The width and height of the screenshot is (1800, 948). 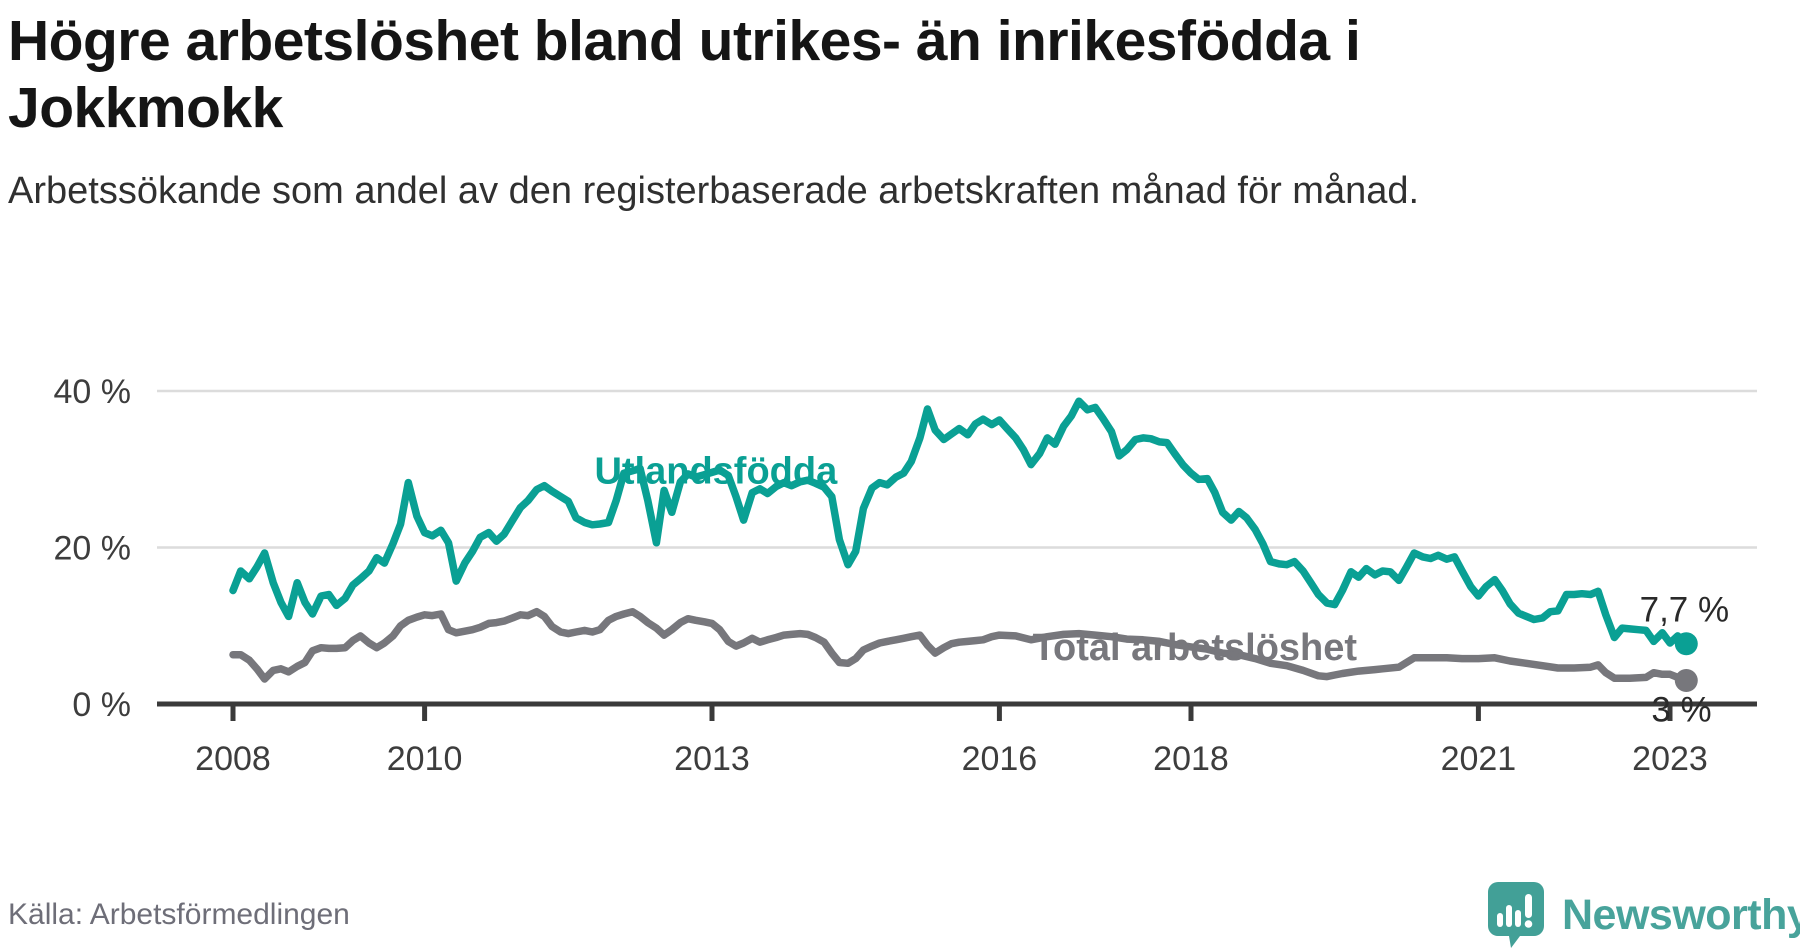 I want to click on value-label-7-7: 7,7 %, so click(x=1685, y=610).